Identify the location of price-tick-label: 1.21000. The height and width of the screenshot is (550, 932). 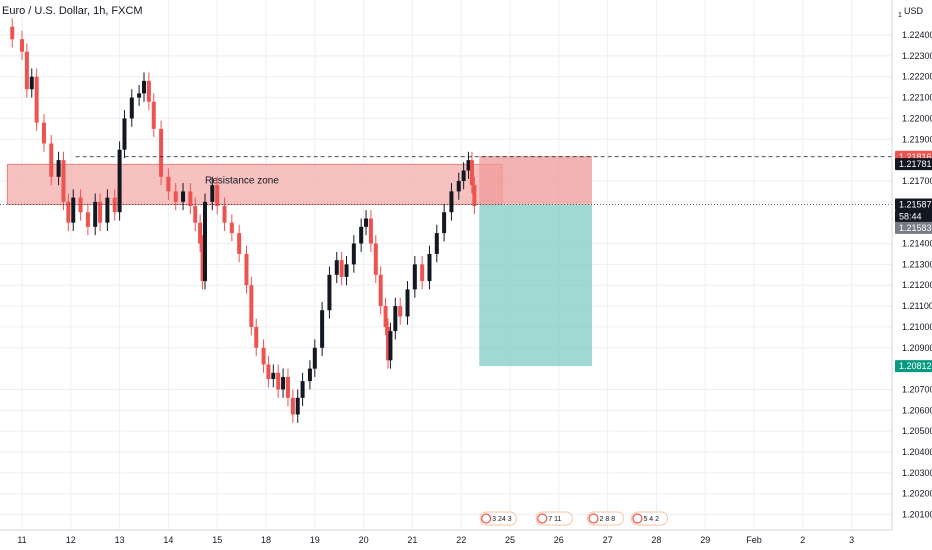
(917, 327).